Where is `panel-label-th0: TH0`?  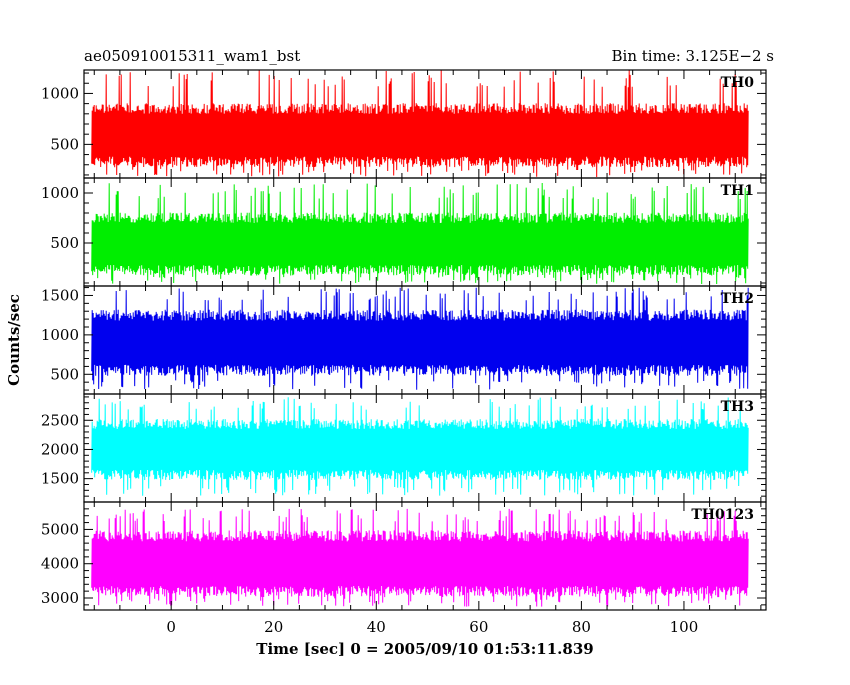
panel-label-th0: TH0 is located at coordinates (738, 83).